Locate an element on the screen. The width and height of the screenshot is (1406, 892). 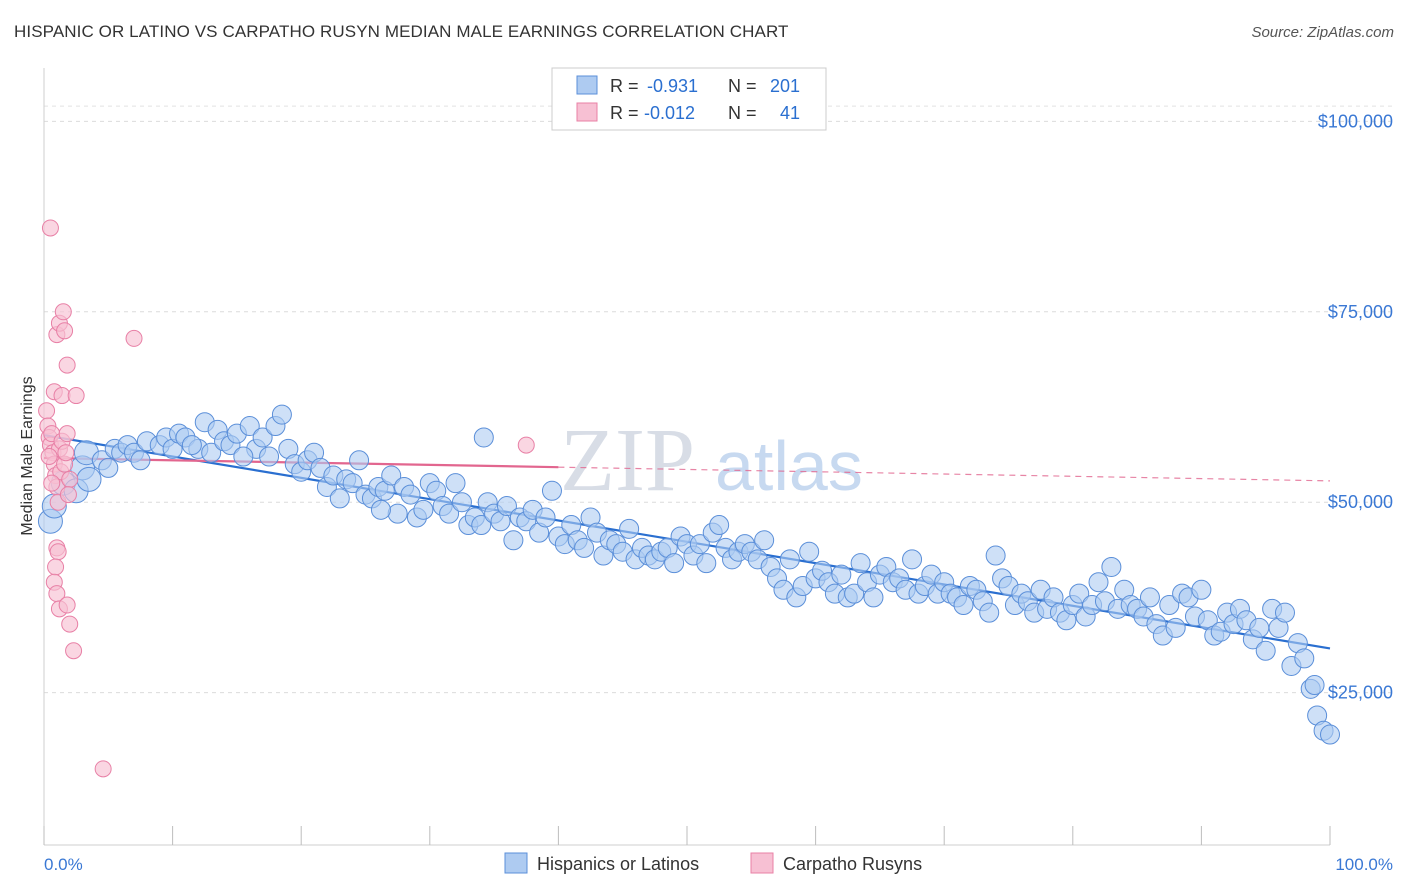
y-tick-label-1: $50,000 is located at coordinates (1360, 502).